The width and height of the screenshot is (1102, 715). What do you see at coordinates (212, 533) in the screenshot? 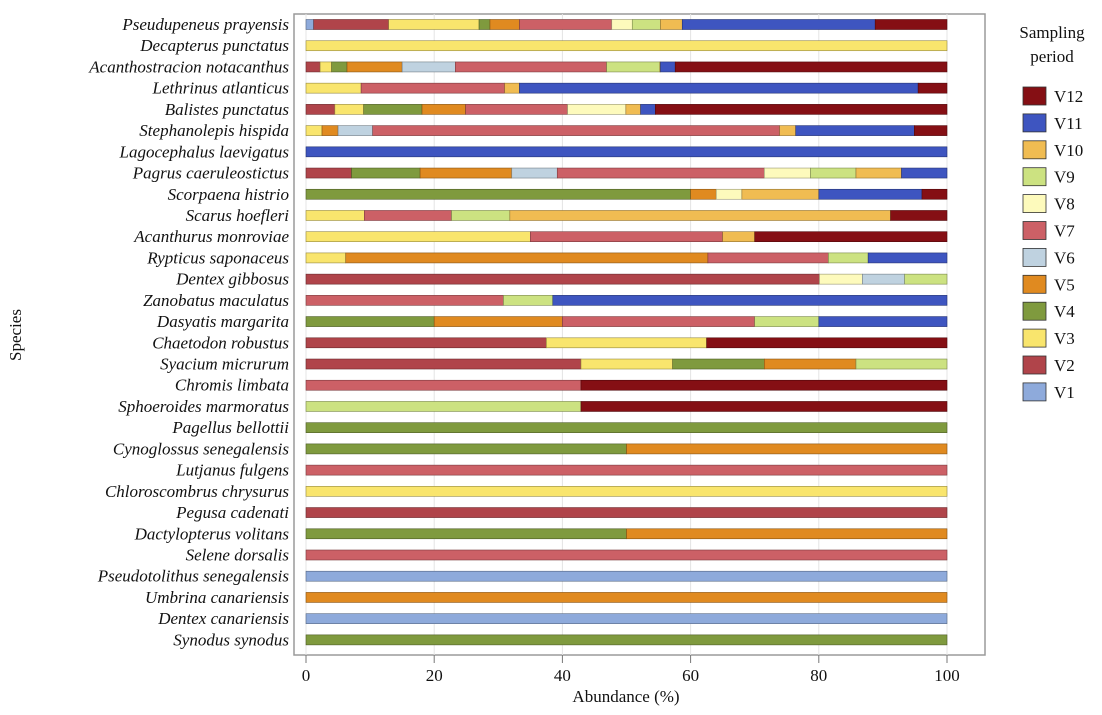
I see `species-label: Dactylopterus volitans` at bounding box center [212, 533].